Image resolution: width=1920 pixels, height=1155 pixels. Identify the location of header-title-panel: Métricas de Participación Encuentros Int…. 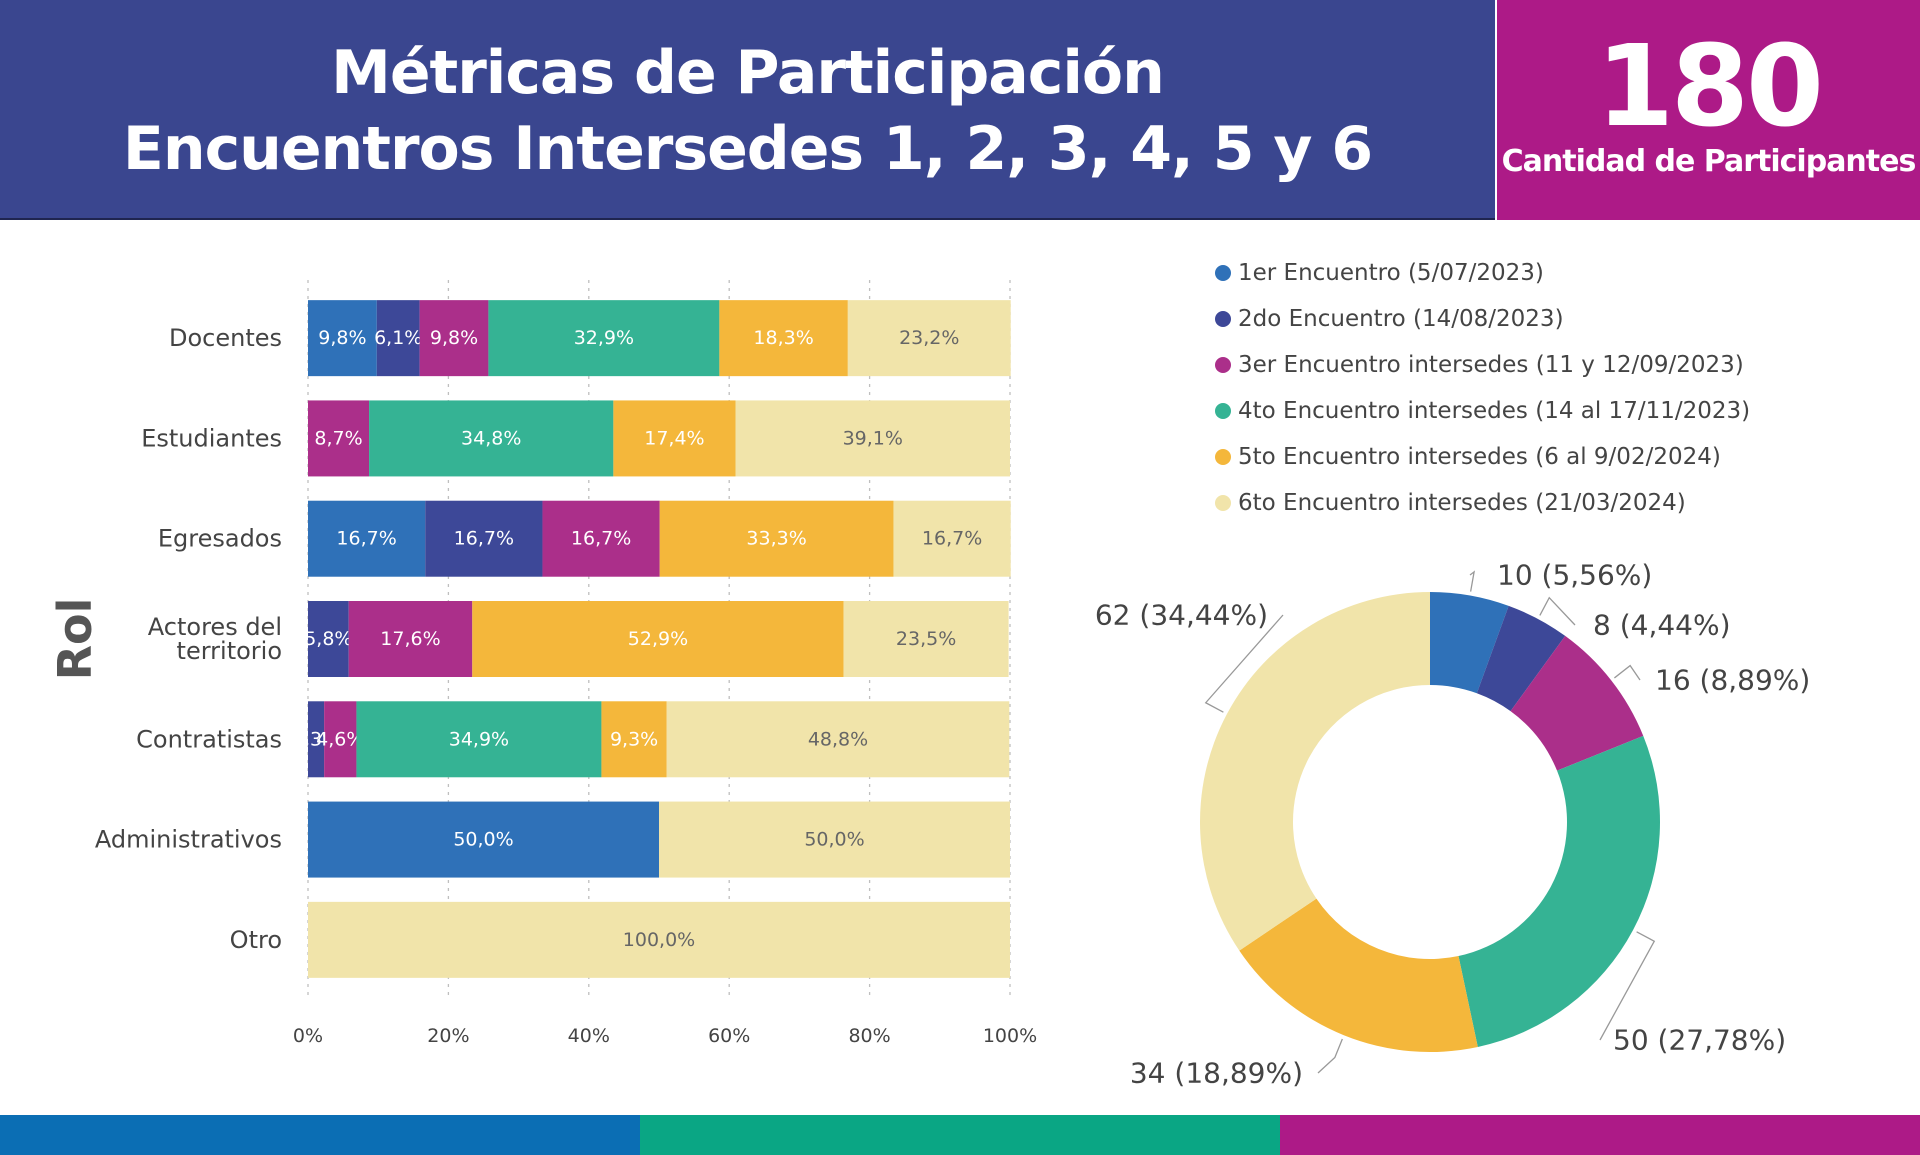
(747, 110).